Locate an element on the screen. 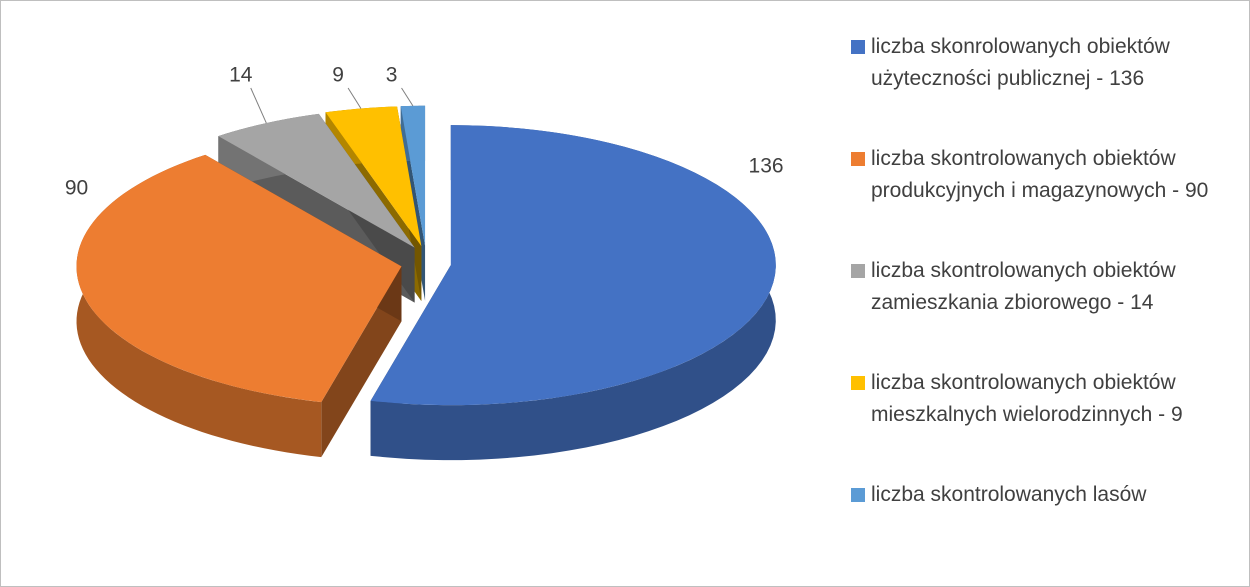 The width and height of the screenshot is (1250, 587). data-label: 90 is located at coordinates (76, 188).